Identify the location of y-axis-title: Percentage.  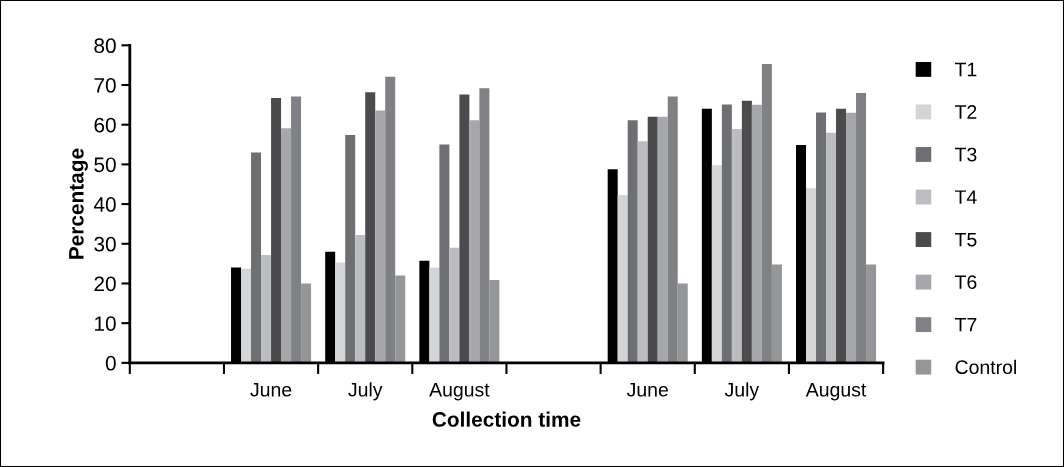
(78, 203).